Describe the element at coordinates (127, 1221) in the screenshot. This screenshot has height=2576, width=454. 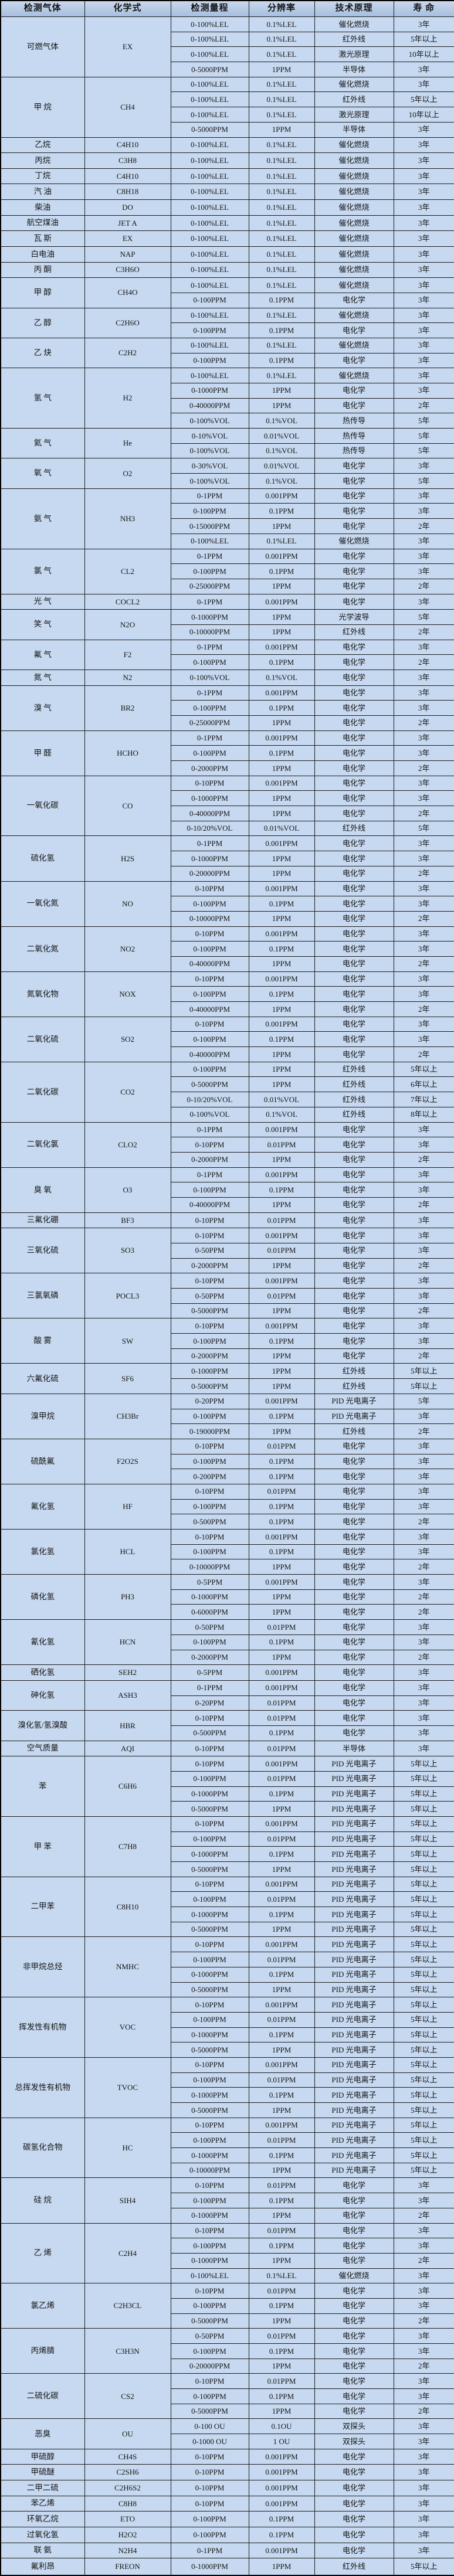
I see `formula-cell: BF3` at that location.